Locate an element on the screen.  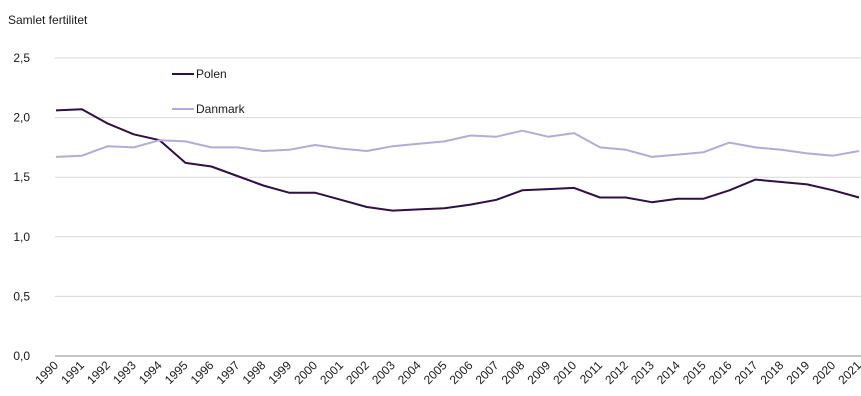
x-tick-label: 2015 is located at coordinates (694, 372).